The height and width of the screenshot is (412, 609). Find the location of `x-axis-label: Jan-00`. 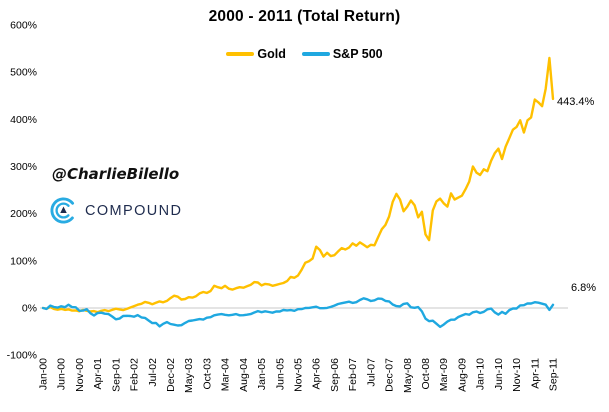

x-axis-label: Jan-00 is located at coordinates (44, 374).